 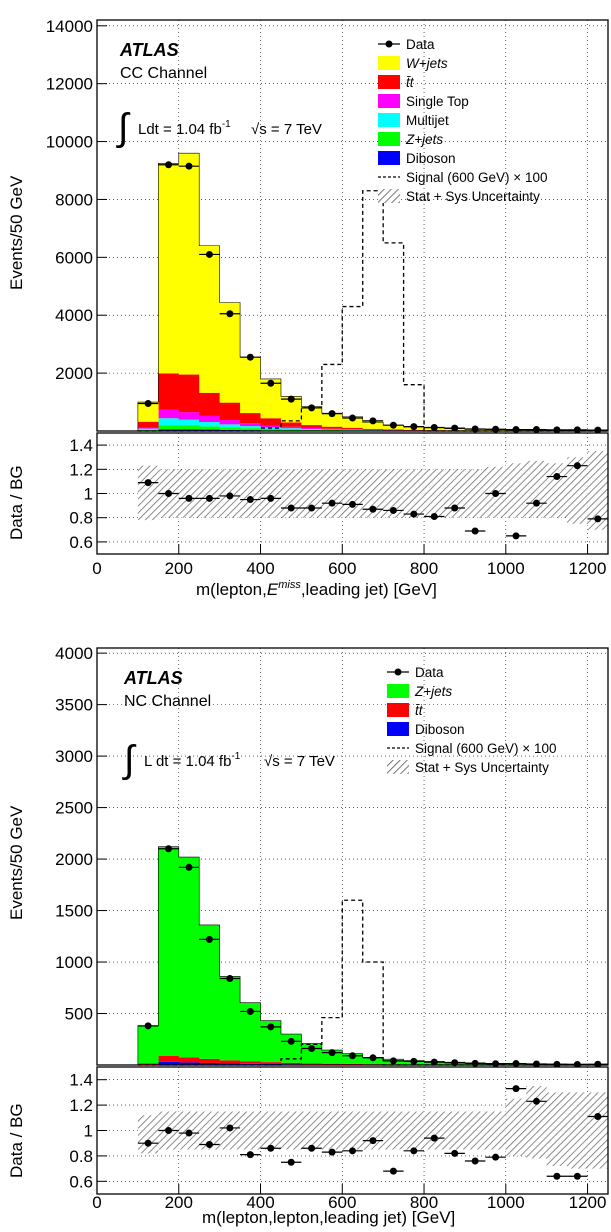 I want to click on cc-bar-w-jets, so click(x=250, y=385).